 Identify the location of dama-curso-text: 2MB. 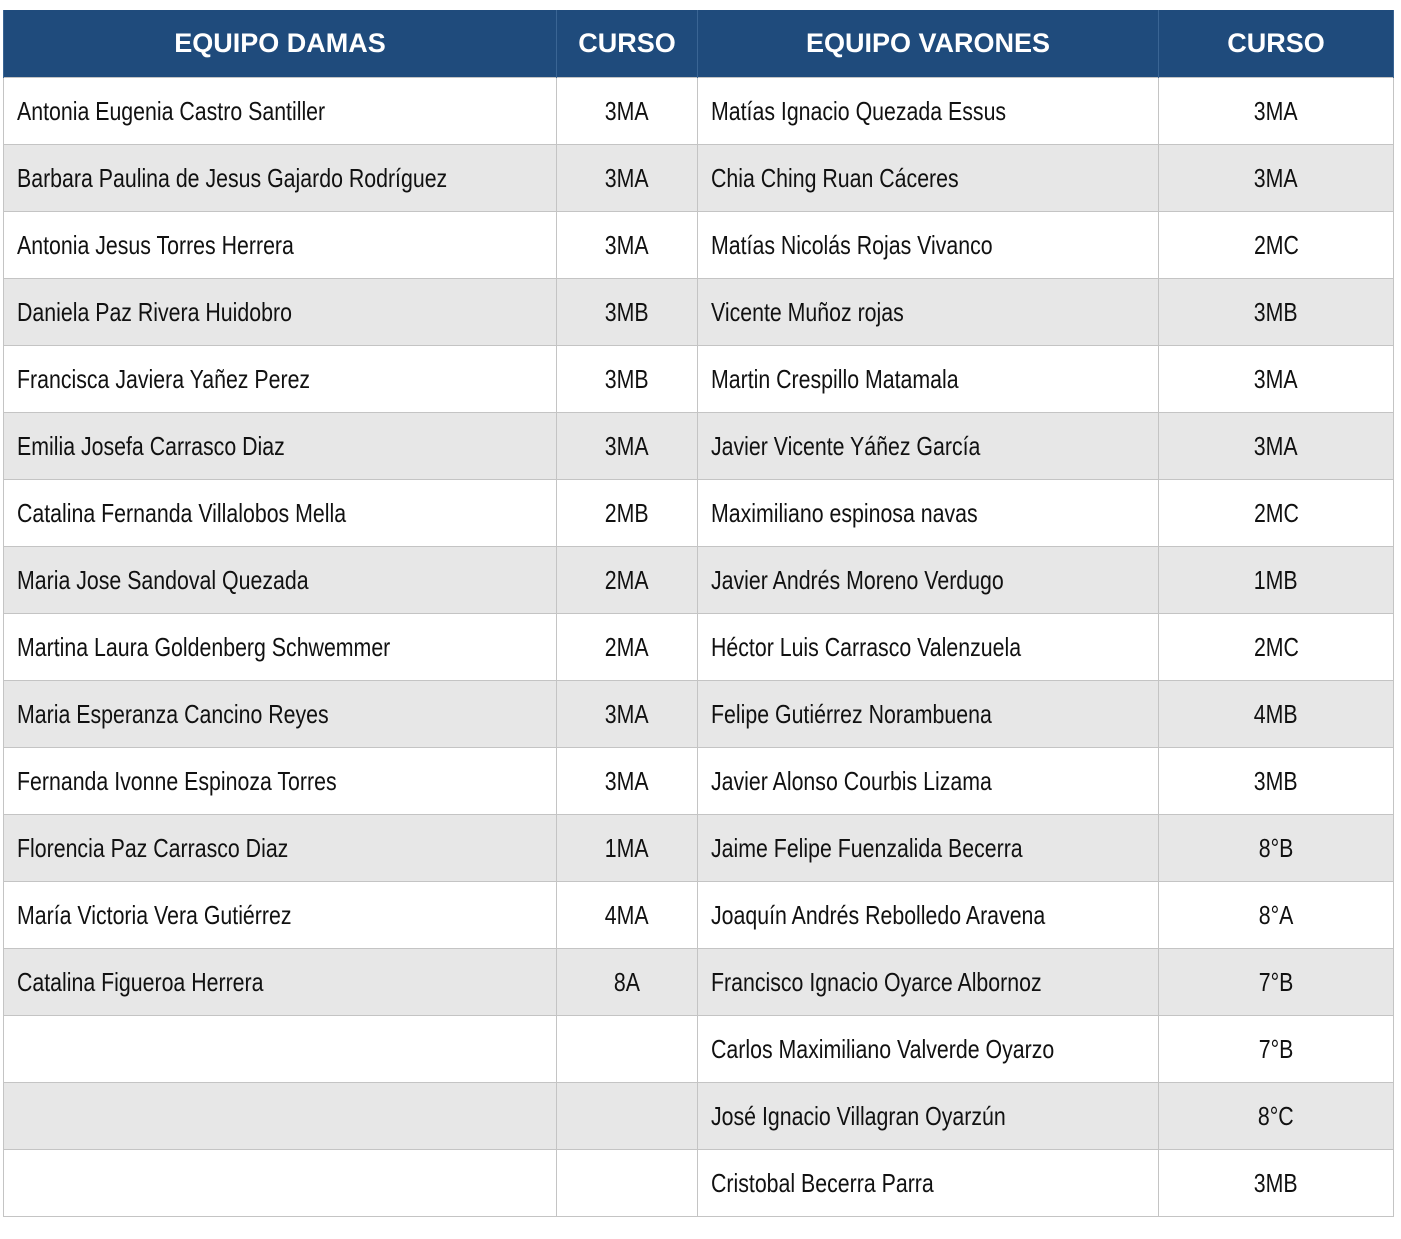
(627, 512).